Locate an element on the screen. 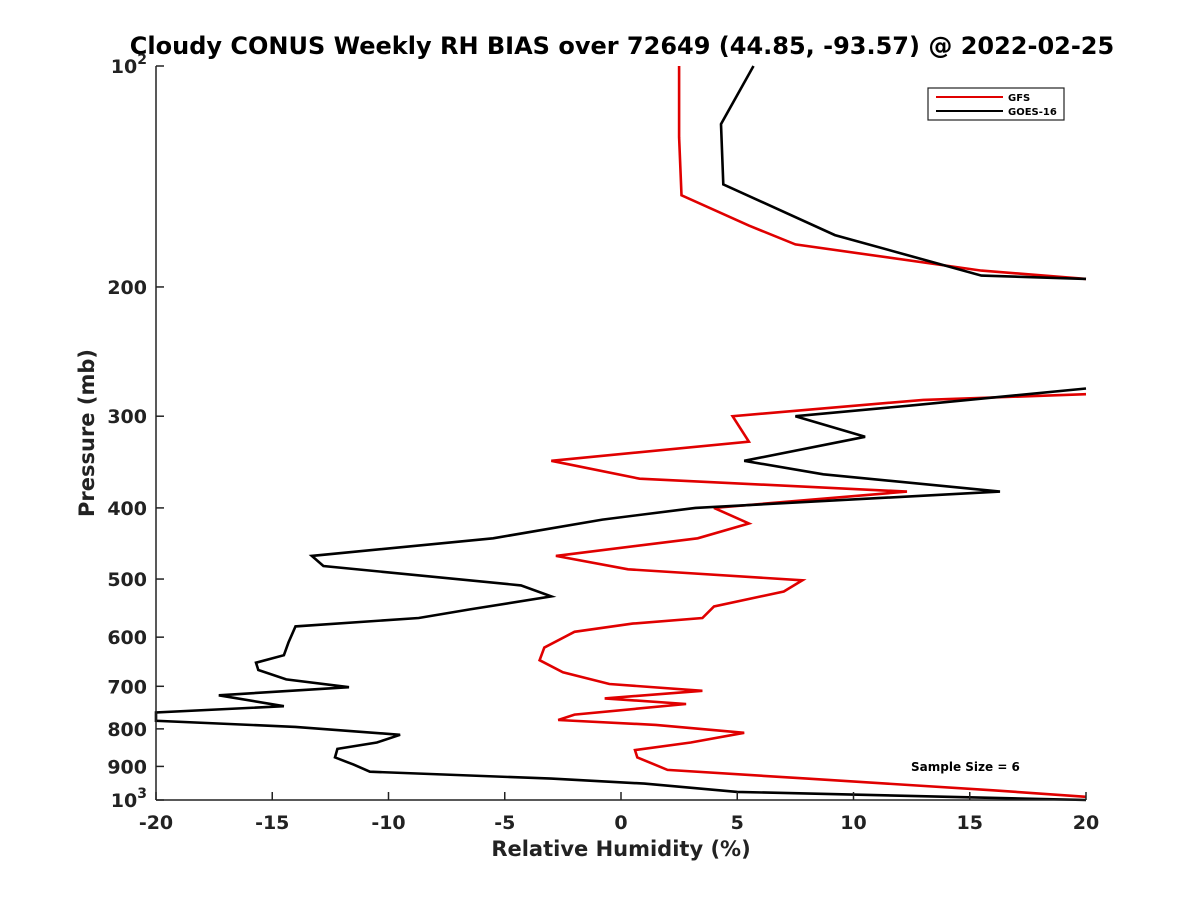 The width and height of the screenshot is (1200, 900). y-tick-label: 600 is located at coordinates (127, 638).